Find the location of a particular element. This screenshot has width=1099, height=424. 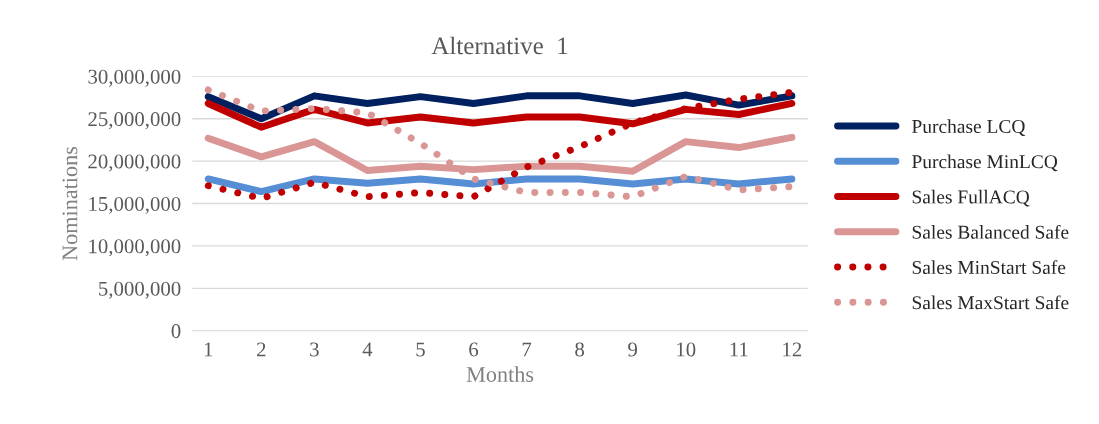

y-tick-label: 20,000,000 is located at coordinates (134, 163).